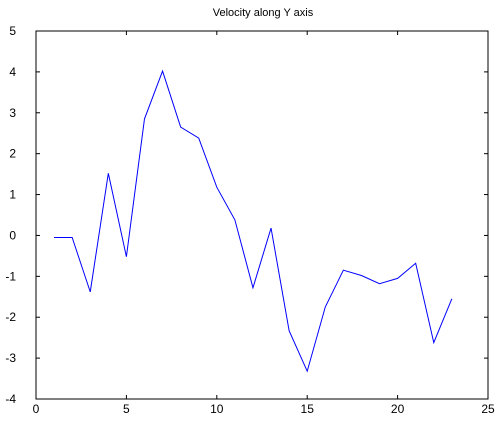  I want to click on x-tick-label: 0, so click(36, 409).